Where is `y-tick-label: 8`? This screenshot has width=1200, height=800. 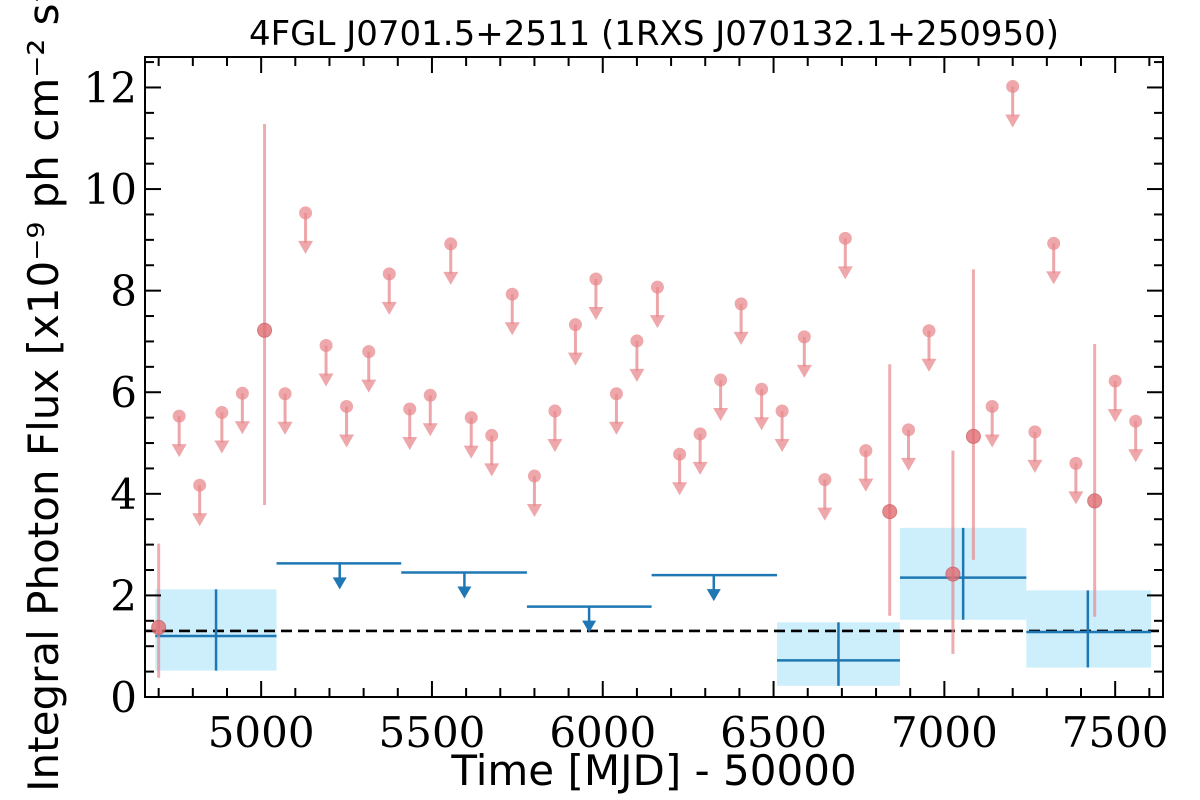 y-tick-label: 8 is located at coordinates (123, 291).